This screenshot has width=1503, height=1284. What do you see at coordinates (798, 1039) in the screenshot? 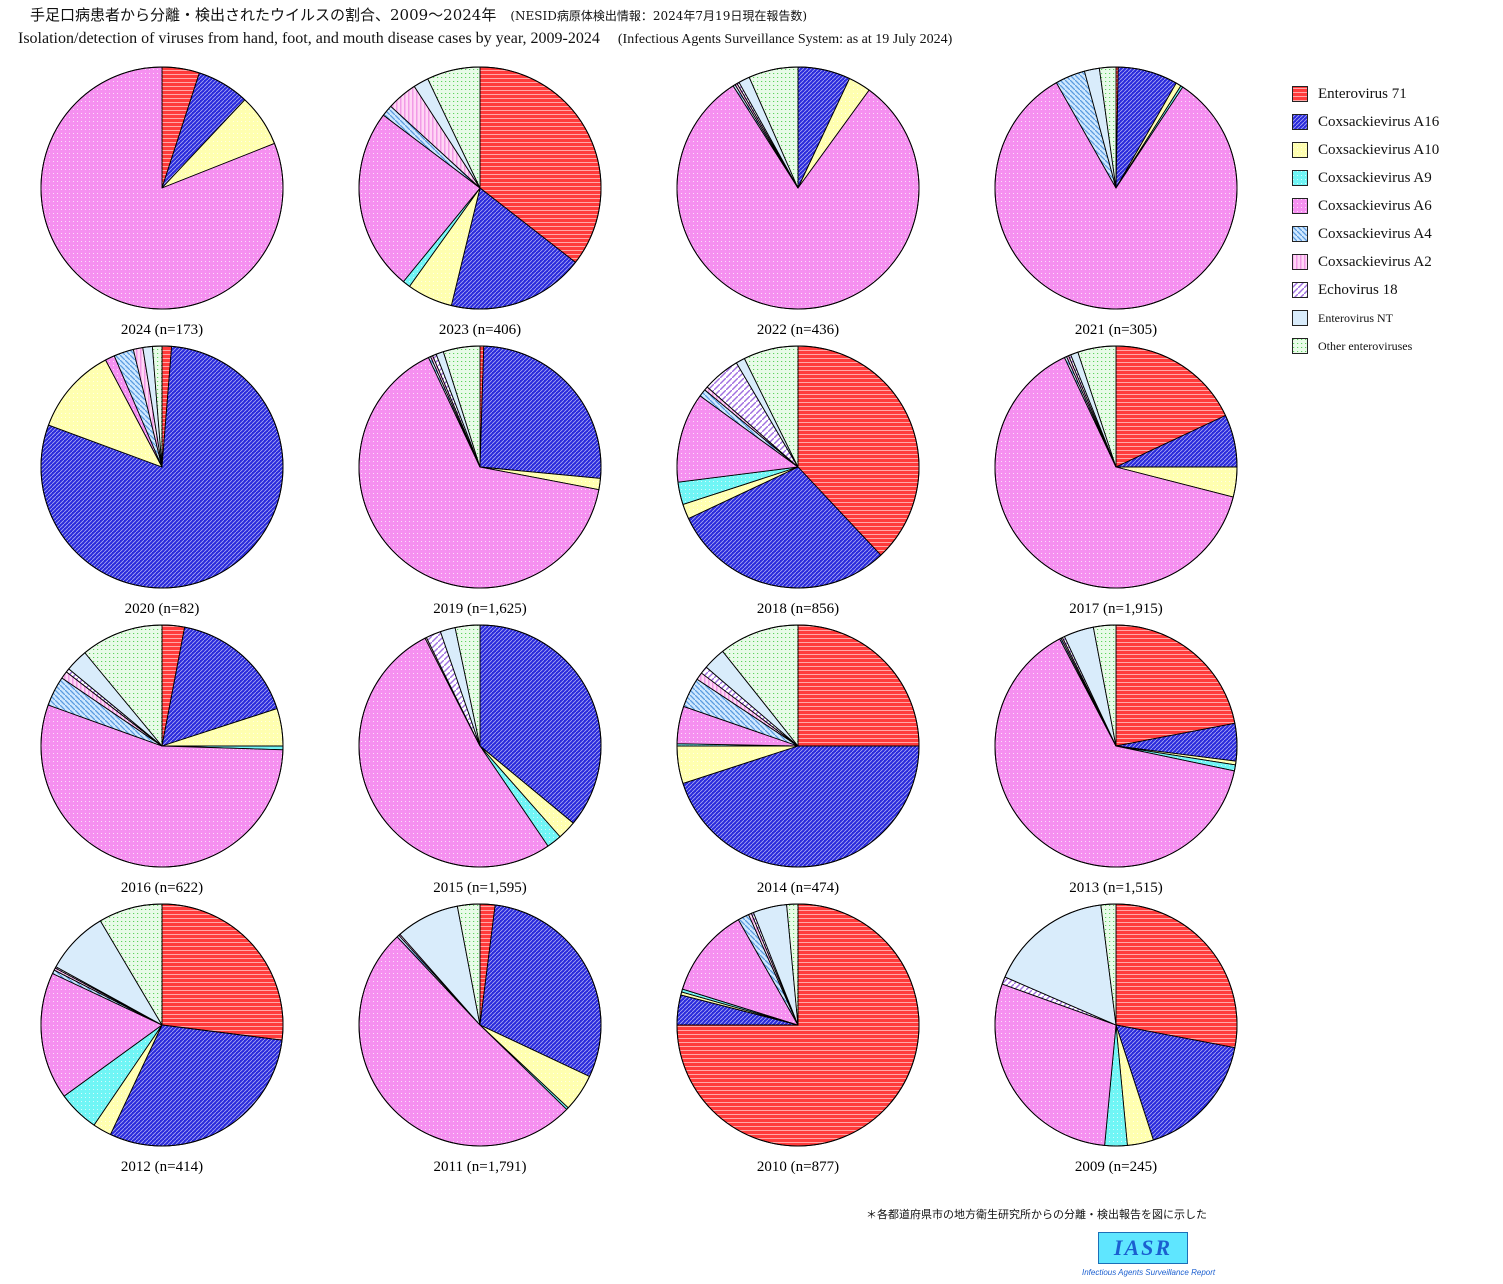
I see `pie-2010: 2010 (n=877)` at bounding box center [798, 1039].